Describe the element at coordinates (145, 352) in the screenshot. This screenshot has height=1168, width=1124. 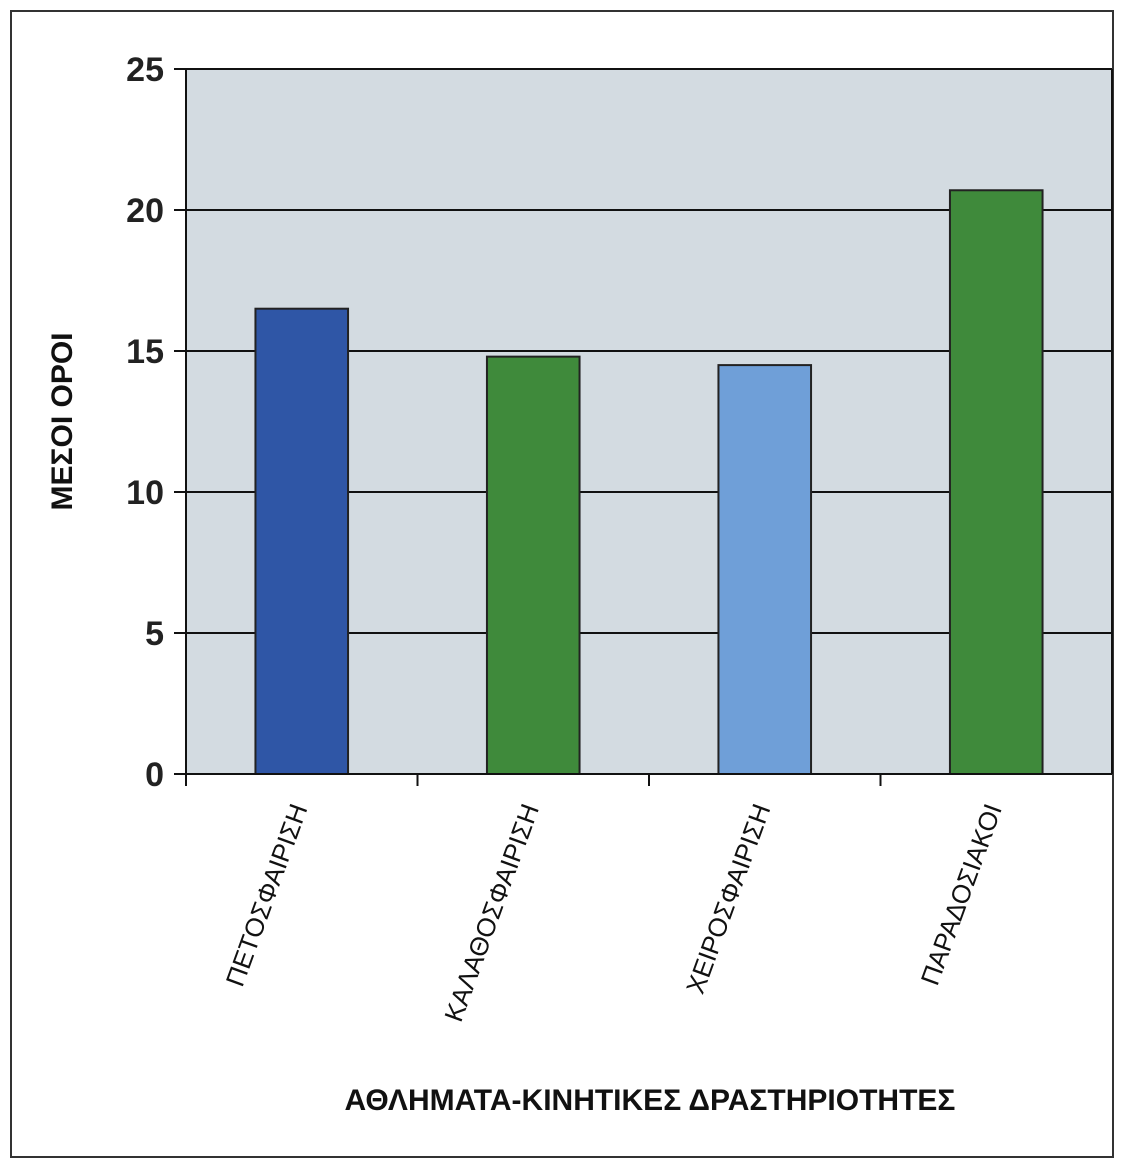
I see `y-tick-label: 15` at that location.